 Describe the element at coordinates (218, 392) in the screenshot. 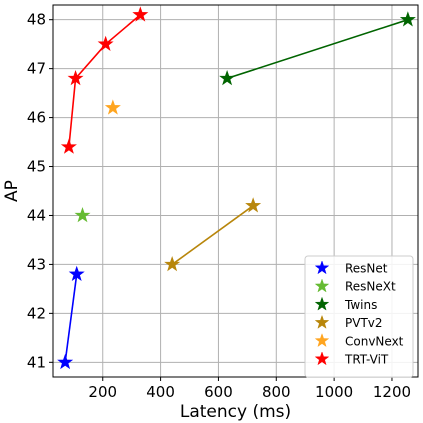

I see `x-tick-label: 600` at that location.